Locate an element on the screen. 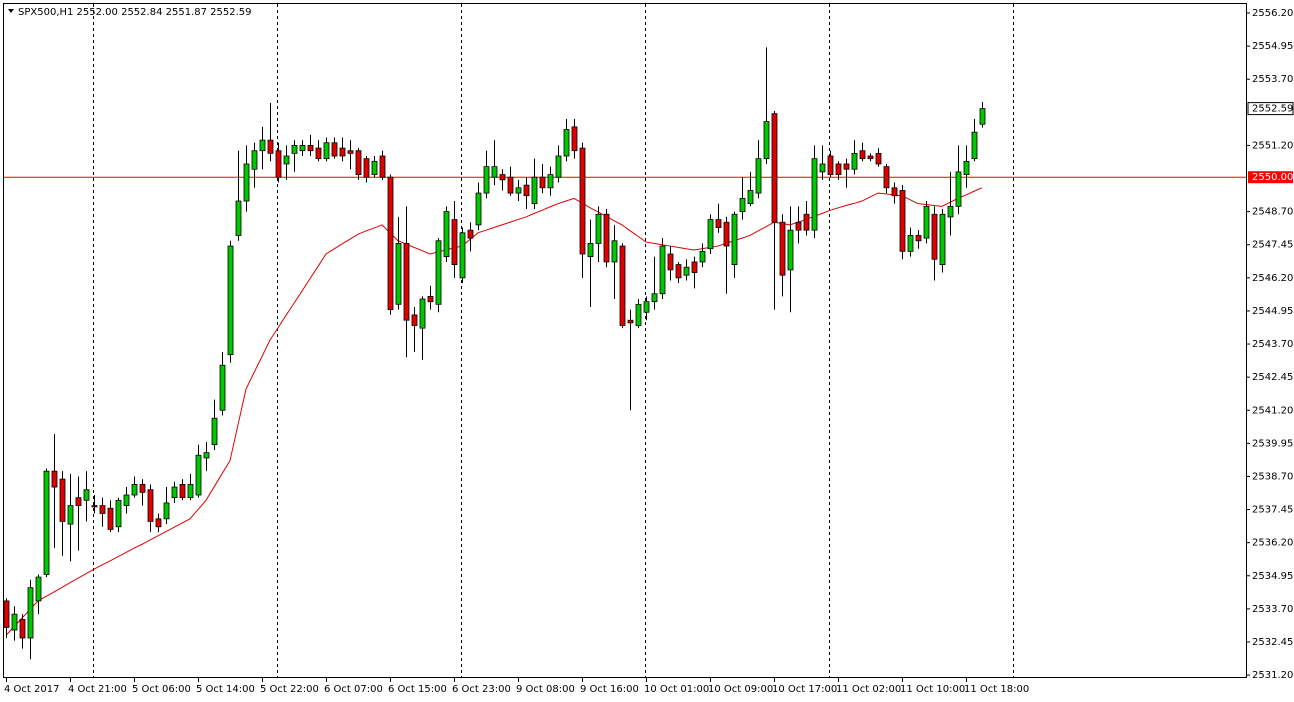 Image resolution: width=1294 pixels, height=702 pixels. x-tick-label: 9 Oct 16:00 is located at coordinates (609, 689).